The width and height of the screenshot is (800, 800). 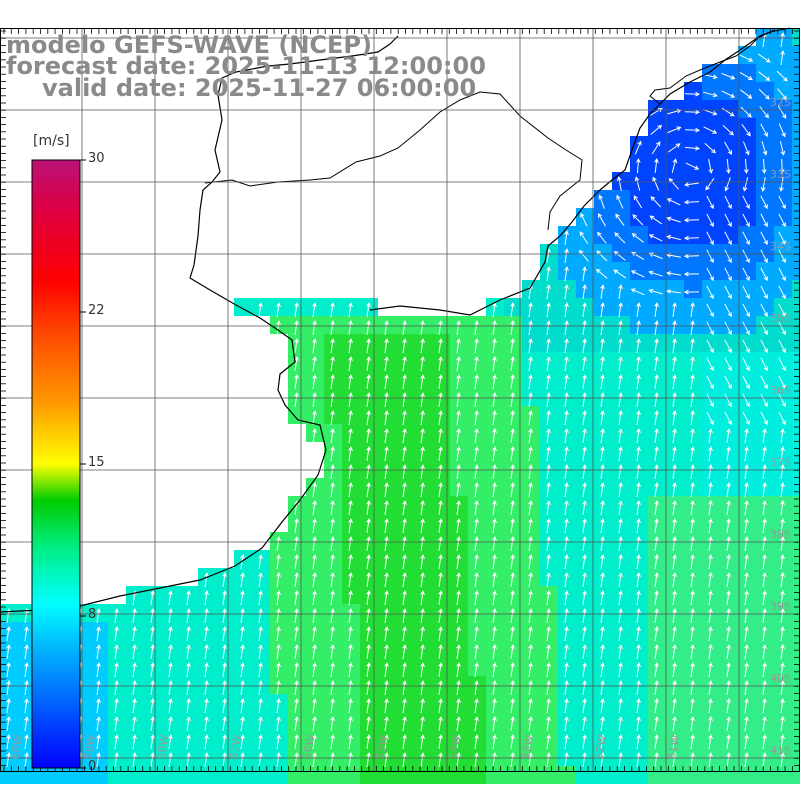 What do you see at coordinates (83, 464) in the screenshot?
I see `colorbar-ticks` at bounding box center [83, 464].